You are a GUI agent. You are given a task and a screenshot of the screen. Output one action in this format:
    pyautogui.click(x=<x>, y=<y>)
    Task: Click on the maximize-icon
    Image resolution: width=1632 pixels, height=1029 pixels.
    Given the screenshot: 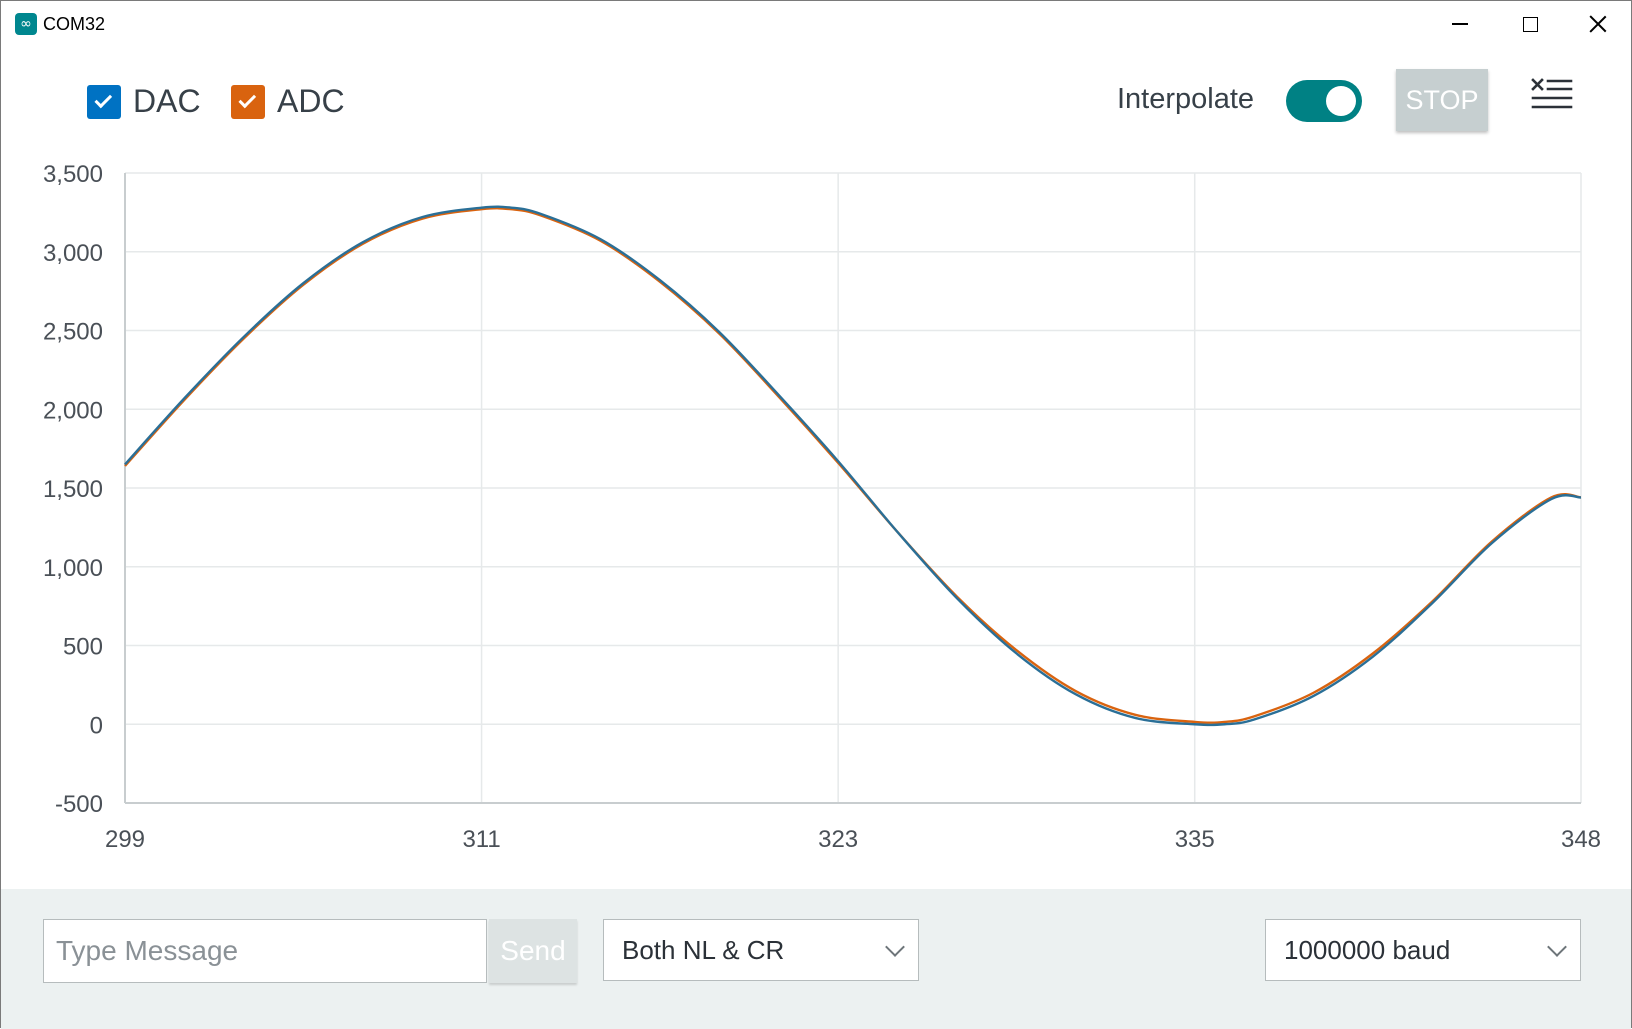 What is the action you would take?
    pyautogui.click(x=1530, y=24)
    